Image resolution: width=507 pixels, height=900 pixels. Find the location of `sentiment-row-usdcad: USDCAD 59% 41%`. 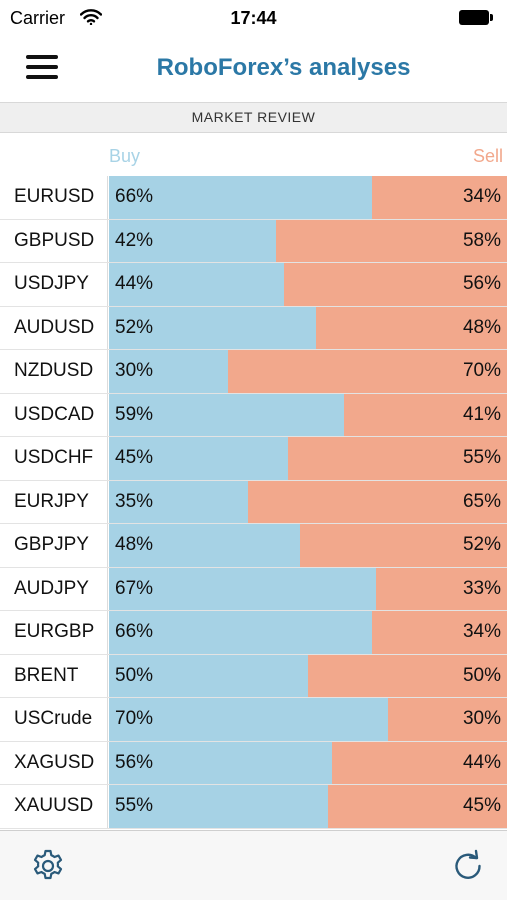

sentiment-row-usdcad: USDCAD 59% 41% is located at coordinates (253, 415).